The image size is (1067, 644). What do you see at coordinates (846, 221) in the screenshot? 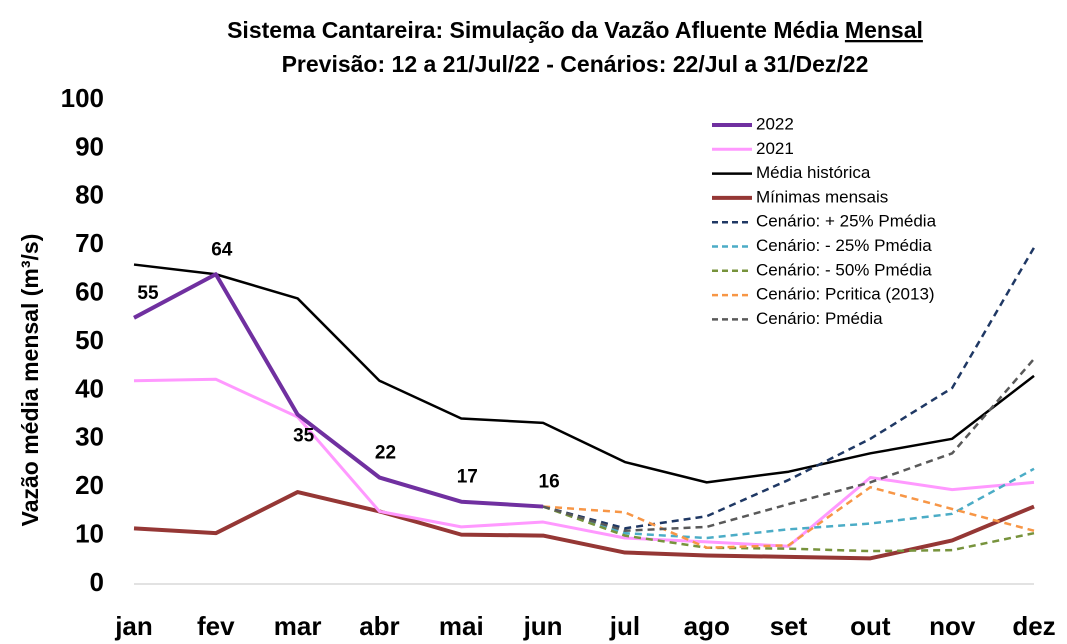
I see `legend-label: Cenário: + 25% Pmédia` at bounding box center [846, 221].